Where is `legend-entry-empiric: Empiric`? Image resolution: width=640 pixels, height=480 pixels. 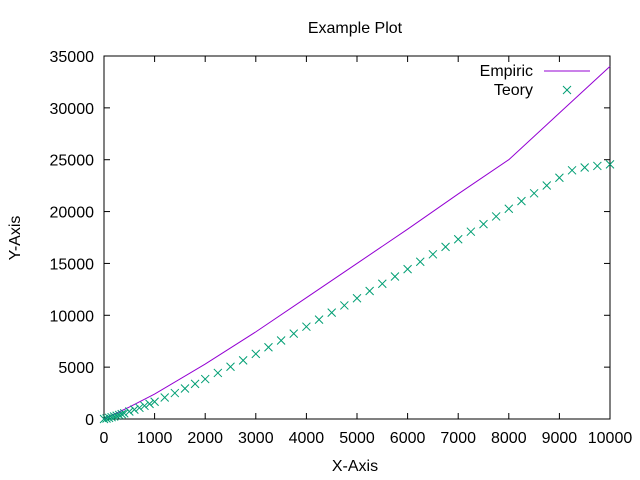 legend-entry-empiric: Empiric is located at coordinates (535, 71).